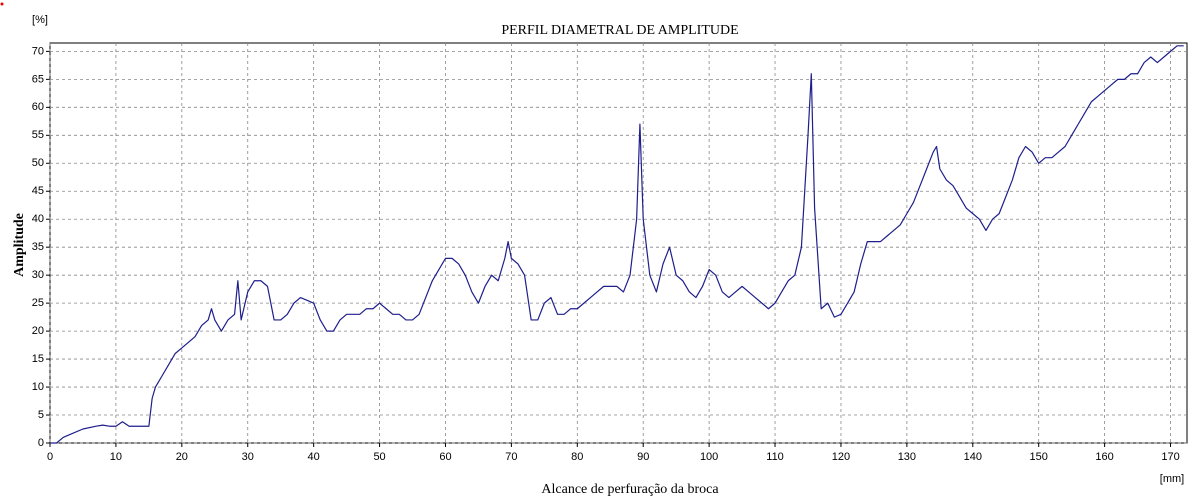  What do you see at coordinates (38, 79) in the screenshot?
I see `y-tick-label: 65` at bounding box center [38, 79].